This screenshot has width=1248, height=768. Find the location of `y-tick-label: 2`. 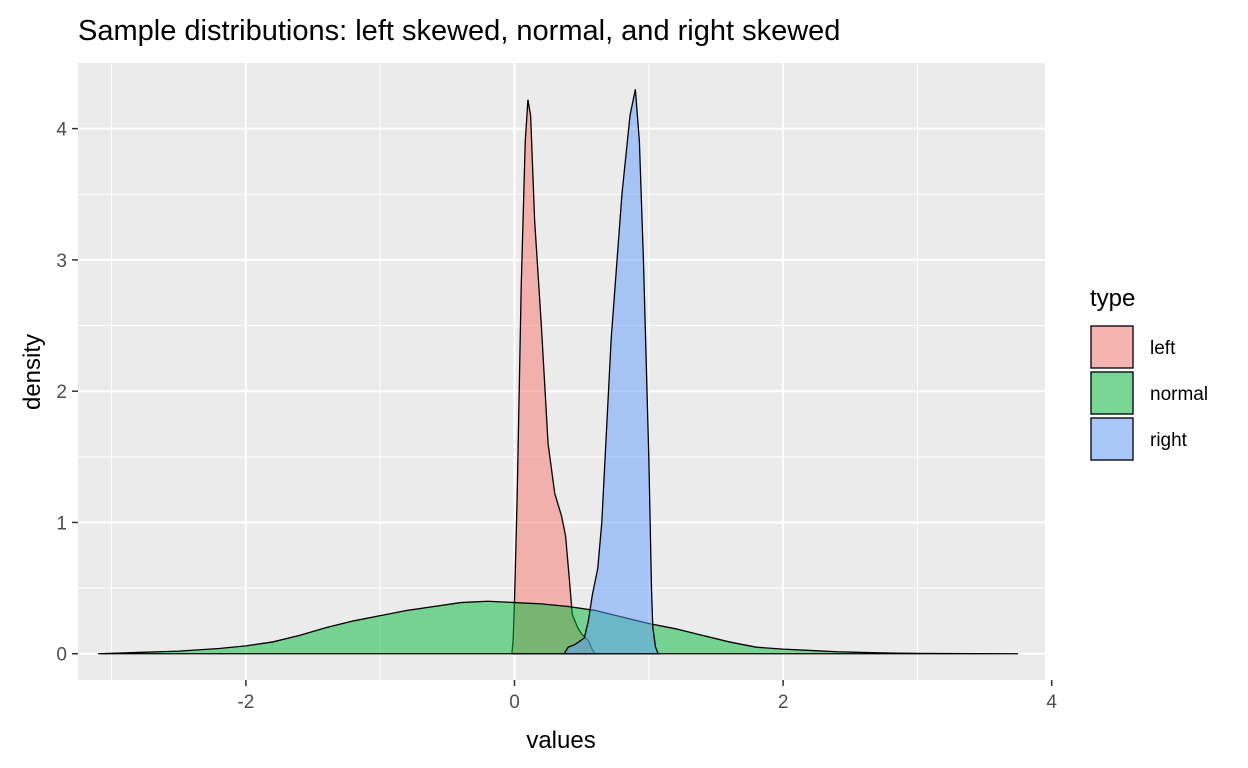

y-tick-label: 2 is located at coordinates (61, 392).